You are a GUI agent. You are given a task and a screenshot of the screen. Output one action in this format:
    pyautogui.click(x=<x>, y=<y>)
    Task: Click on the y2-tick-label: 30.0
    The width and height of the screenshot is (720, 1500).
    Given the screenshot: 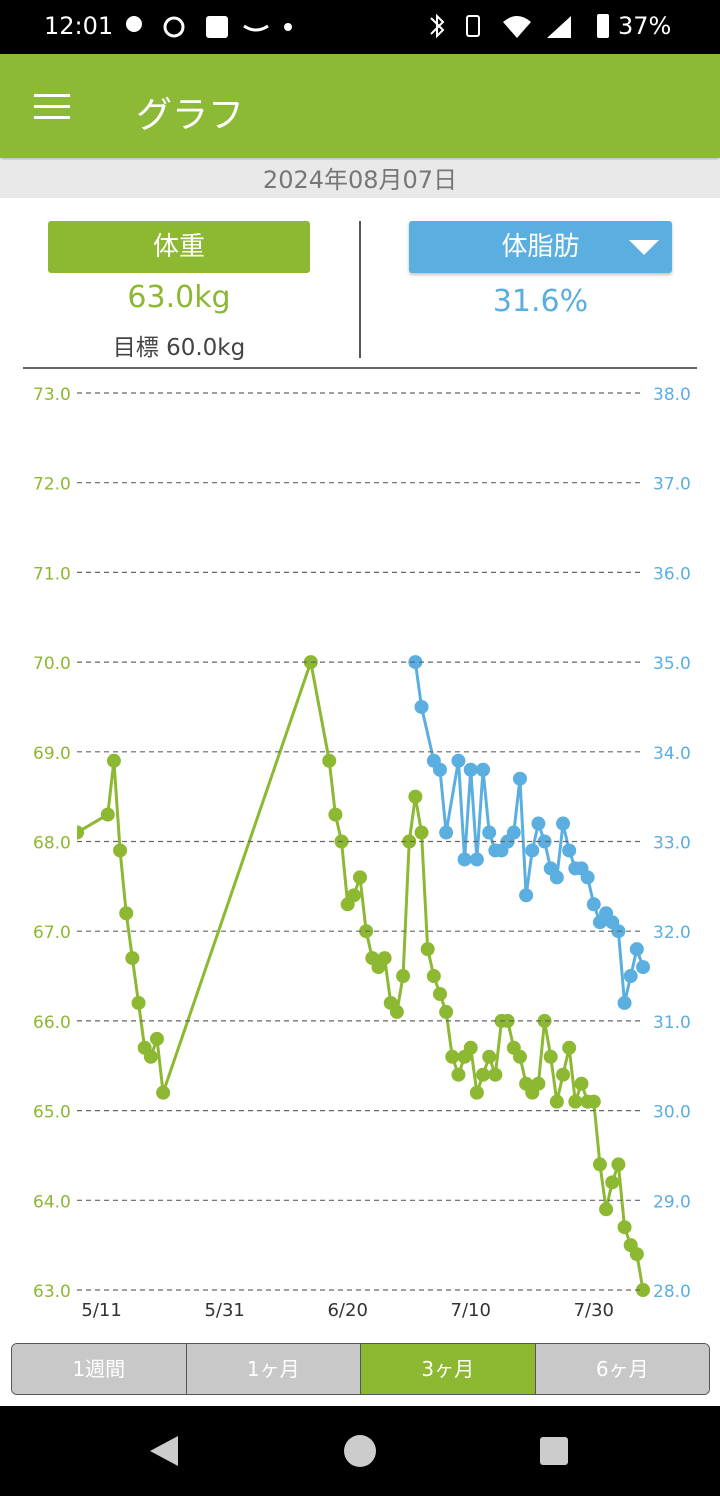 What is the action you would take?
    pyautogui.click(x=672, y=1113)
    